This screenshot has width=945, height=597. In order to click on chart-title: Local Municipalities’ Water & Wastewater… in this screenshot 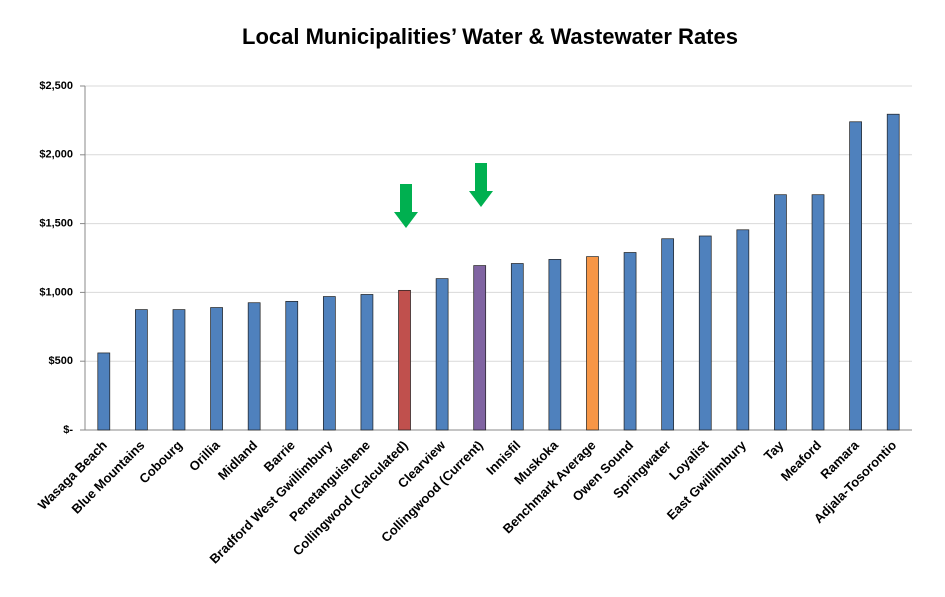, I will do `click(490, 36)`.